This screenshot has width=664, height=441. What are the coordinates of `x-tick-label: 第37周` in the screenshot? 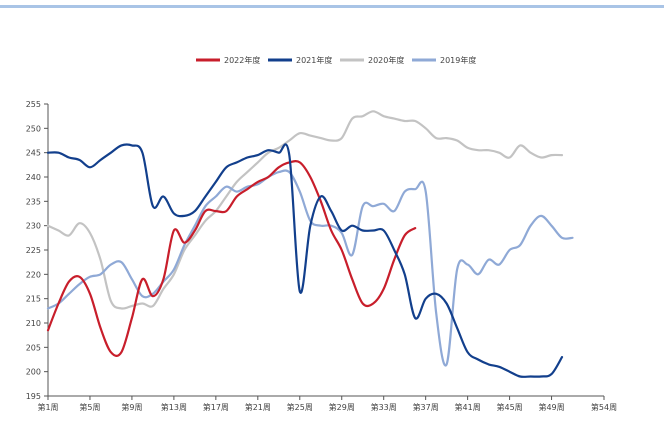 It's located at (426, 407).